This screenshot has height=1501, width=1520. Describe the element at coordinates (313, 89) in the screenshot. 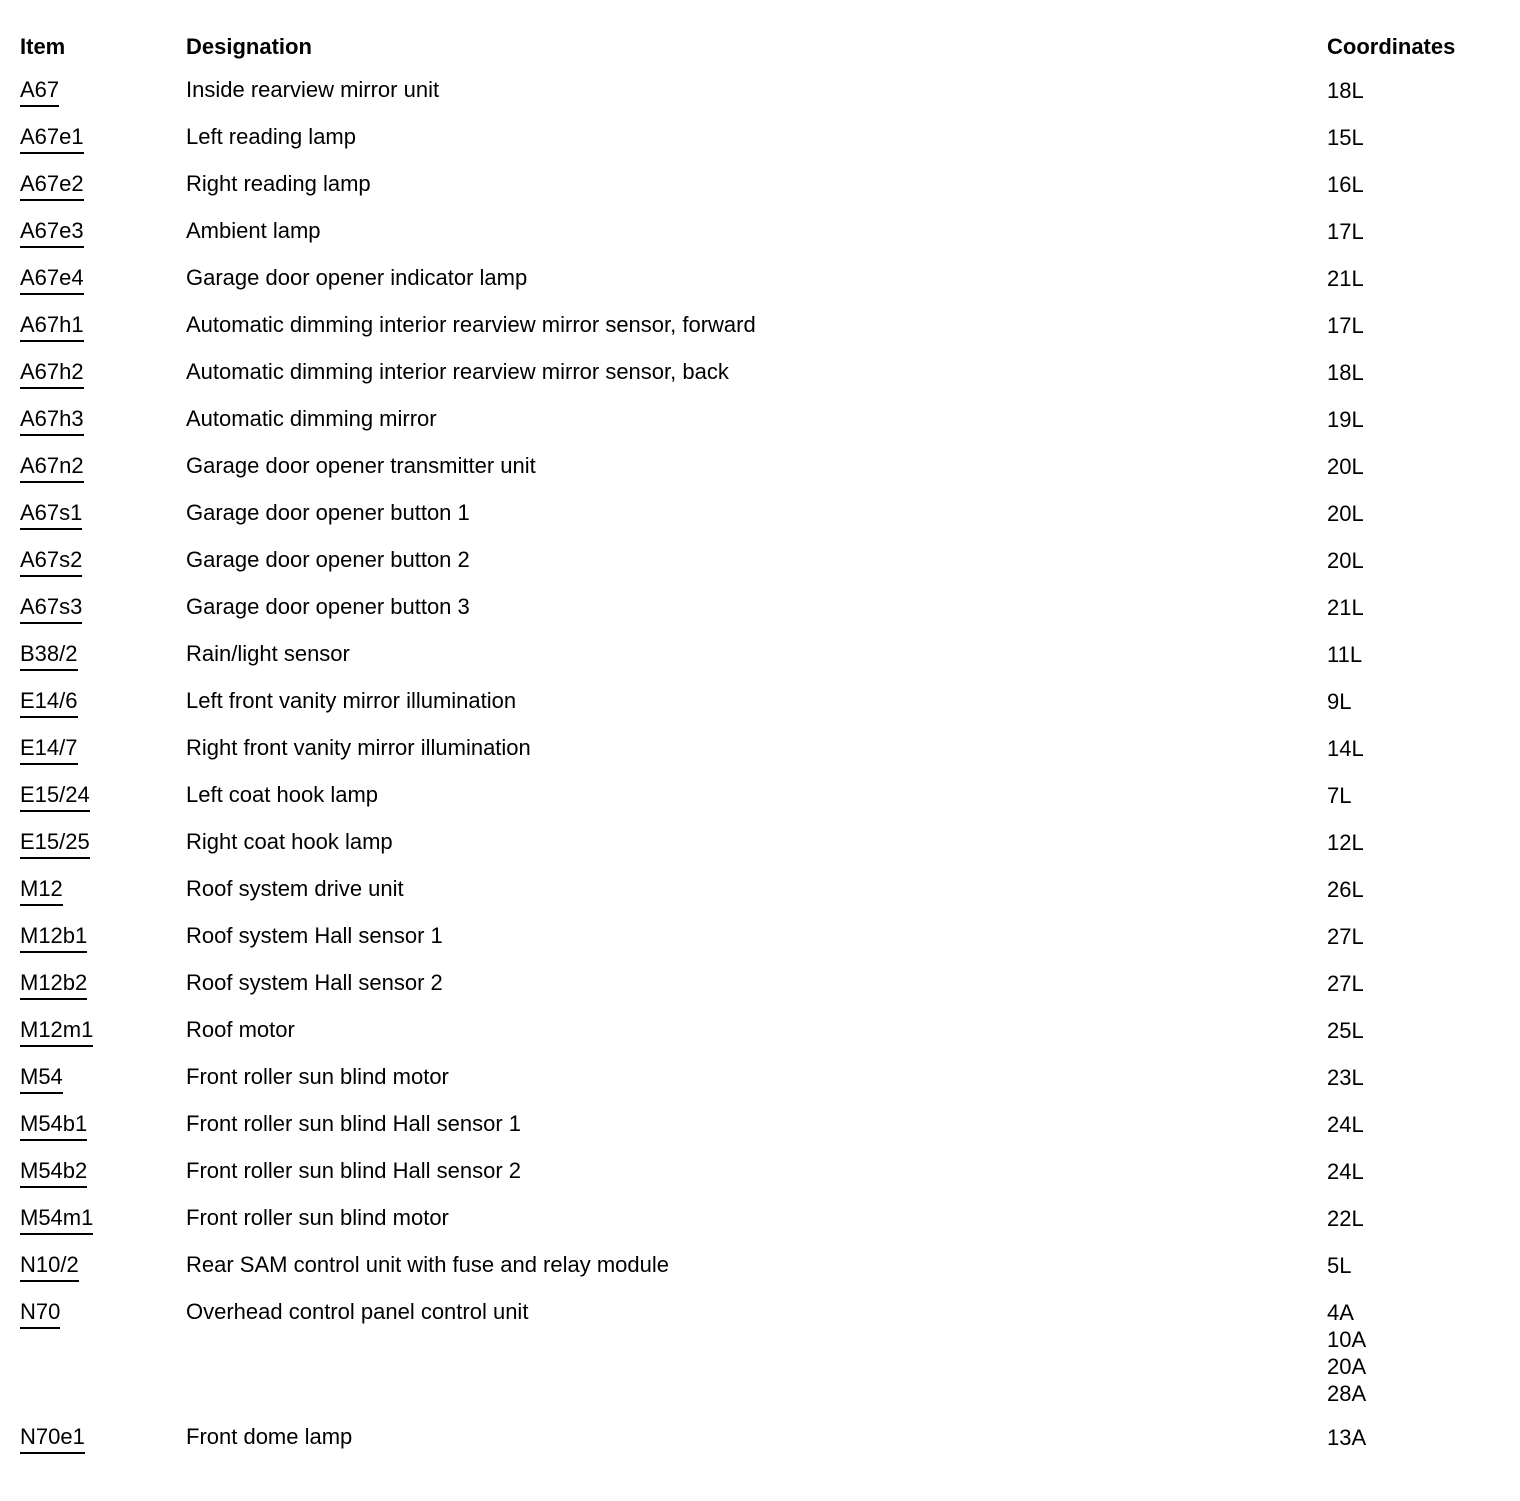

I see `designation-cell: Inside rearview mirror unit` at that location.